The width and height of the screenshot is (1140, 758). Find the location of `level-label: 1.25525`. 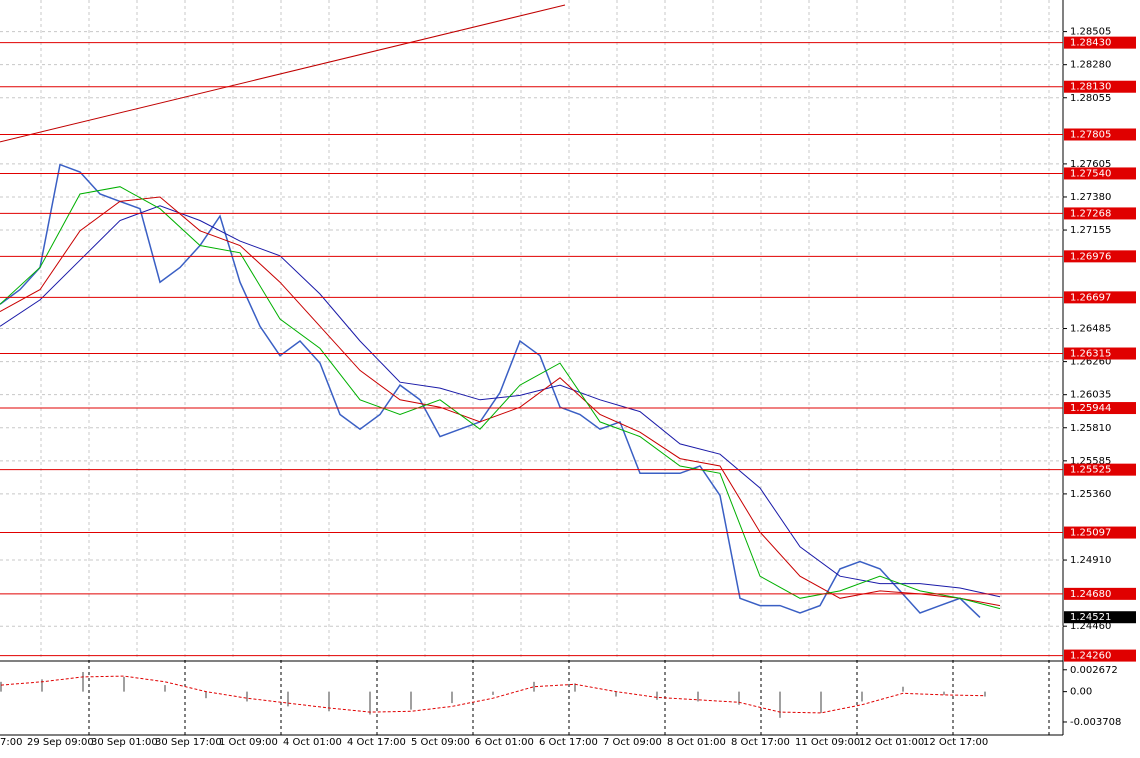

level-label: 1.25525 is located at coordinates (1090, 470).